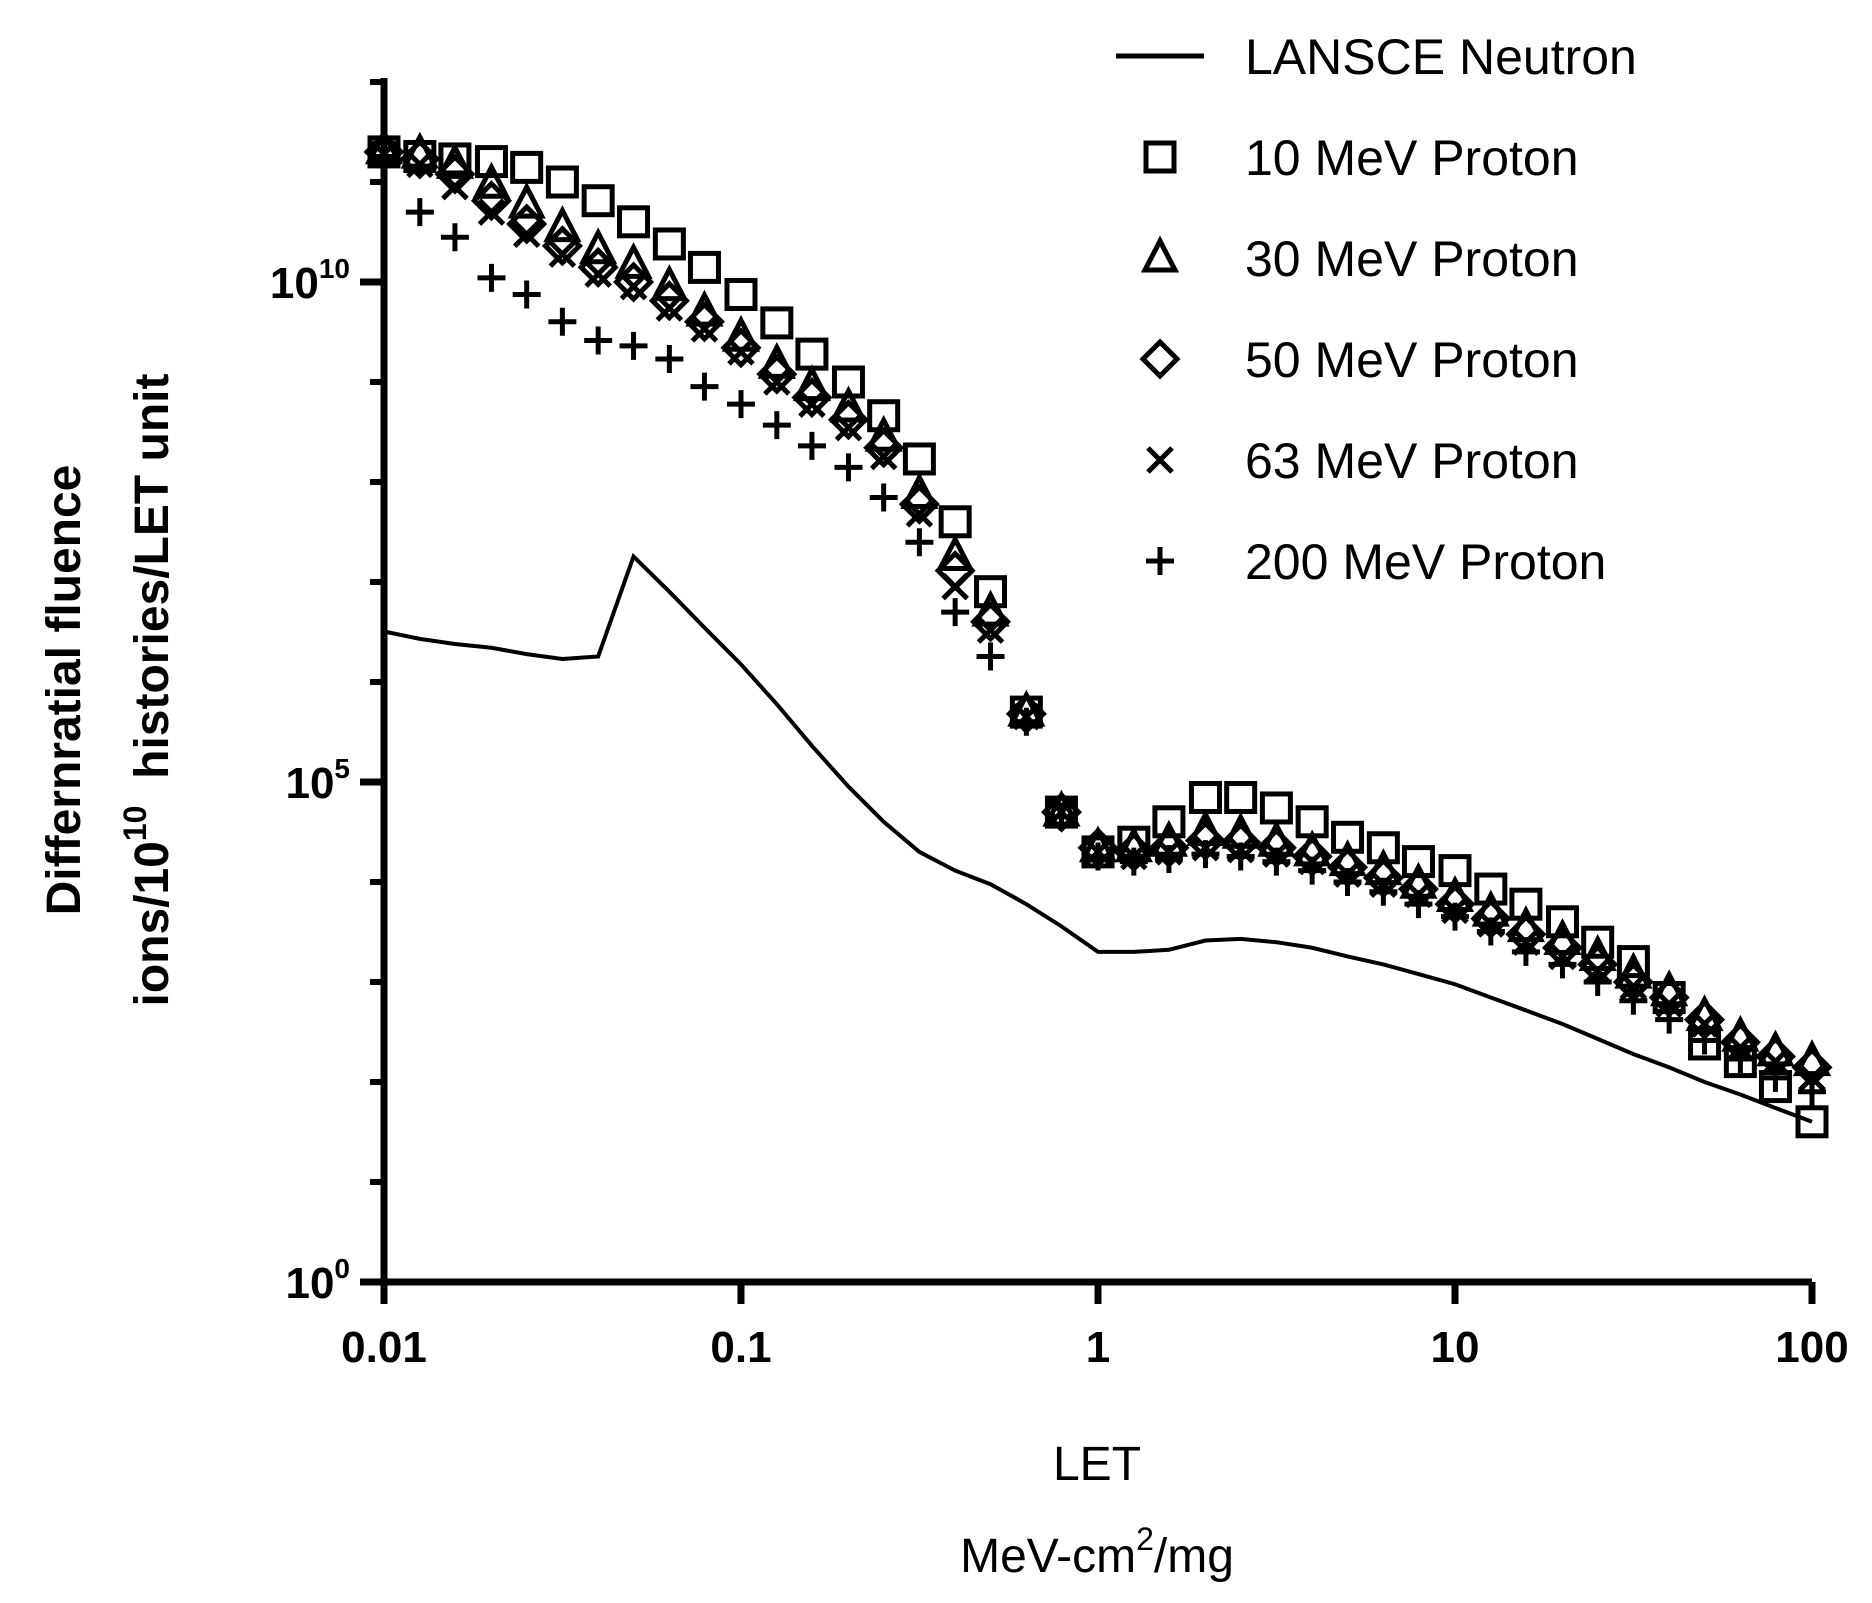  What do you see at coordinates (148, 689) in the screenshot?
I see `y-axis-title-line2: ions/1010 histories/LET unit` at bounding box center [148, 689].